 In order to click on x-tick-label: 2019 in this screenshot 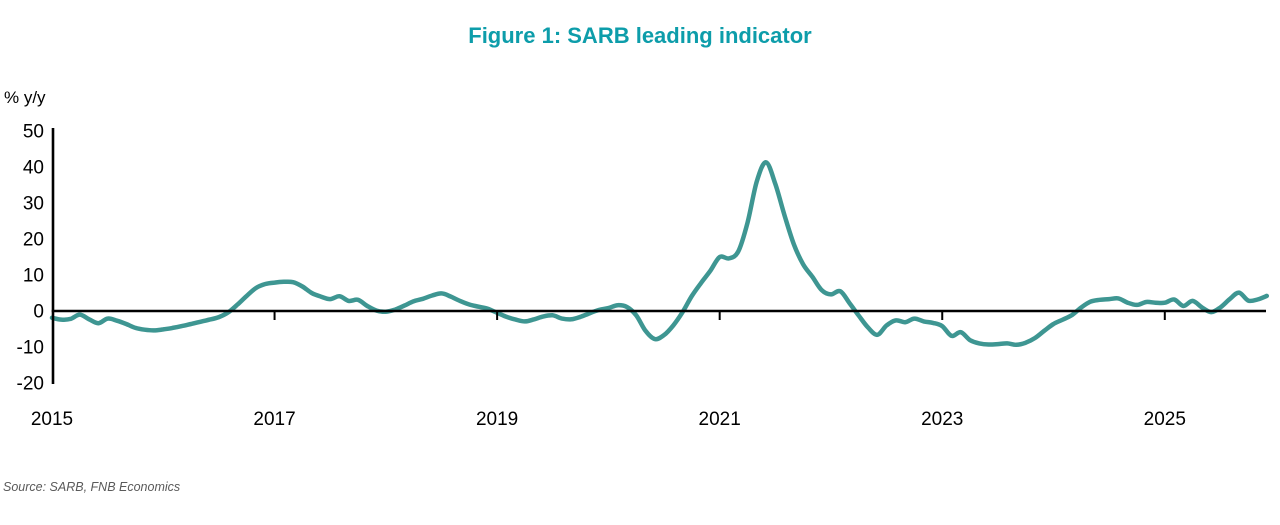, I will do `click(497, 419)`.